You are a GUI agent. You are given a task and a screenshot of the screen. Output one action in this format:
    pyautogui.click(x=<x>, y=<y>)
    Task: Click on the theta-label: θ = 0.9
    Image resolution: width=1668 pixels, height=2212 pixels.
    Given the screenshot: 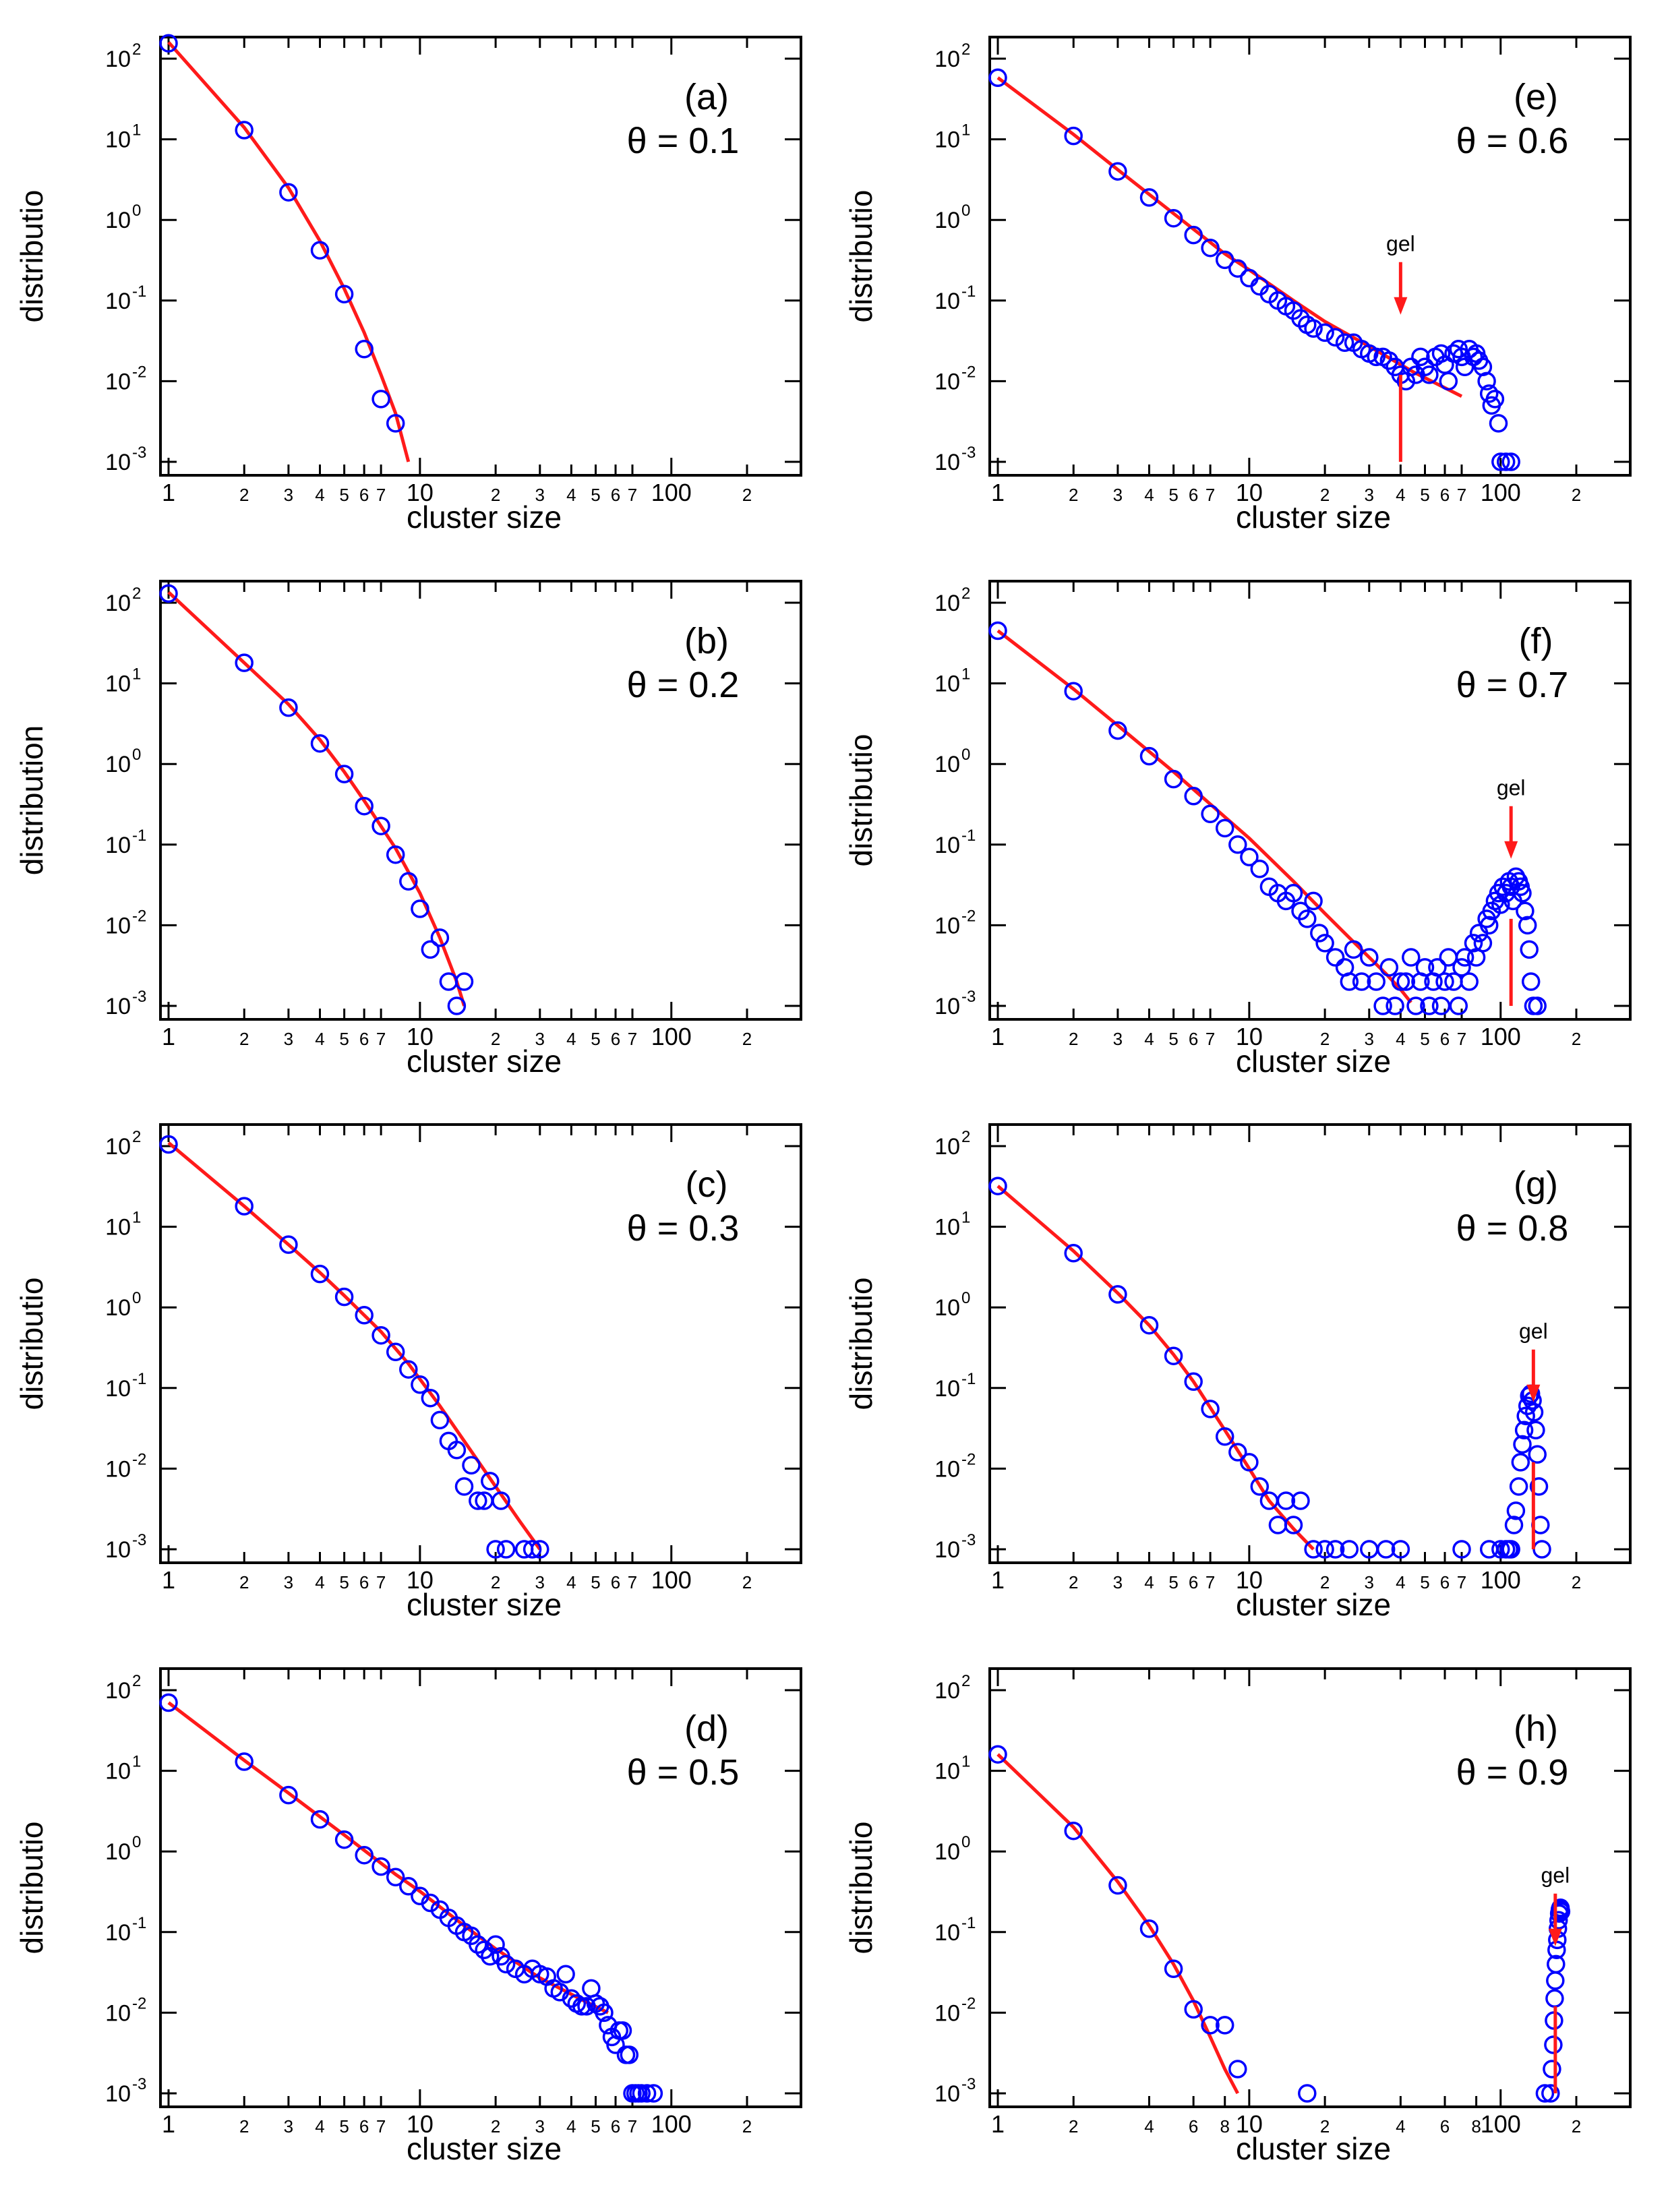 What is the action you would take?
    pyautogui.click(x=1512, y=1772)
    